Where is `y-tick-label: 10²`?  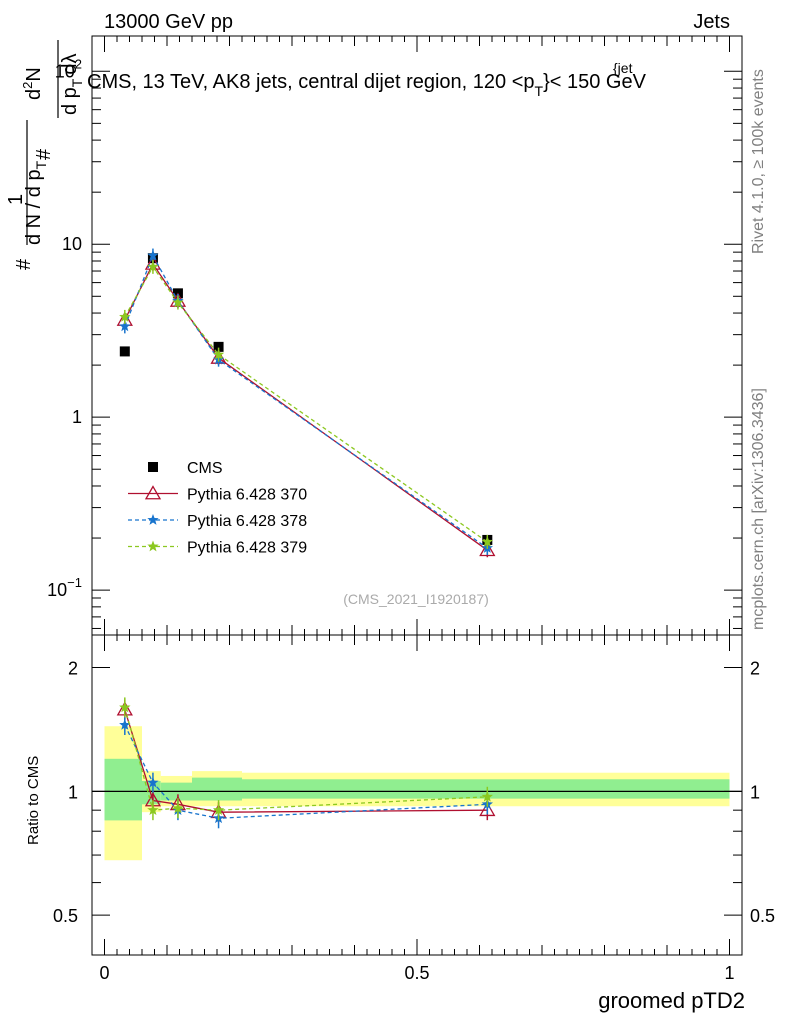
y-tick-label: 10² is located at coordinates (68, 68).